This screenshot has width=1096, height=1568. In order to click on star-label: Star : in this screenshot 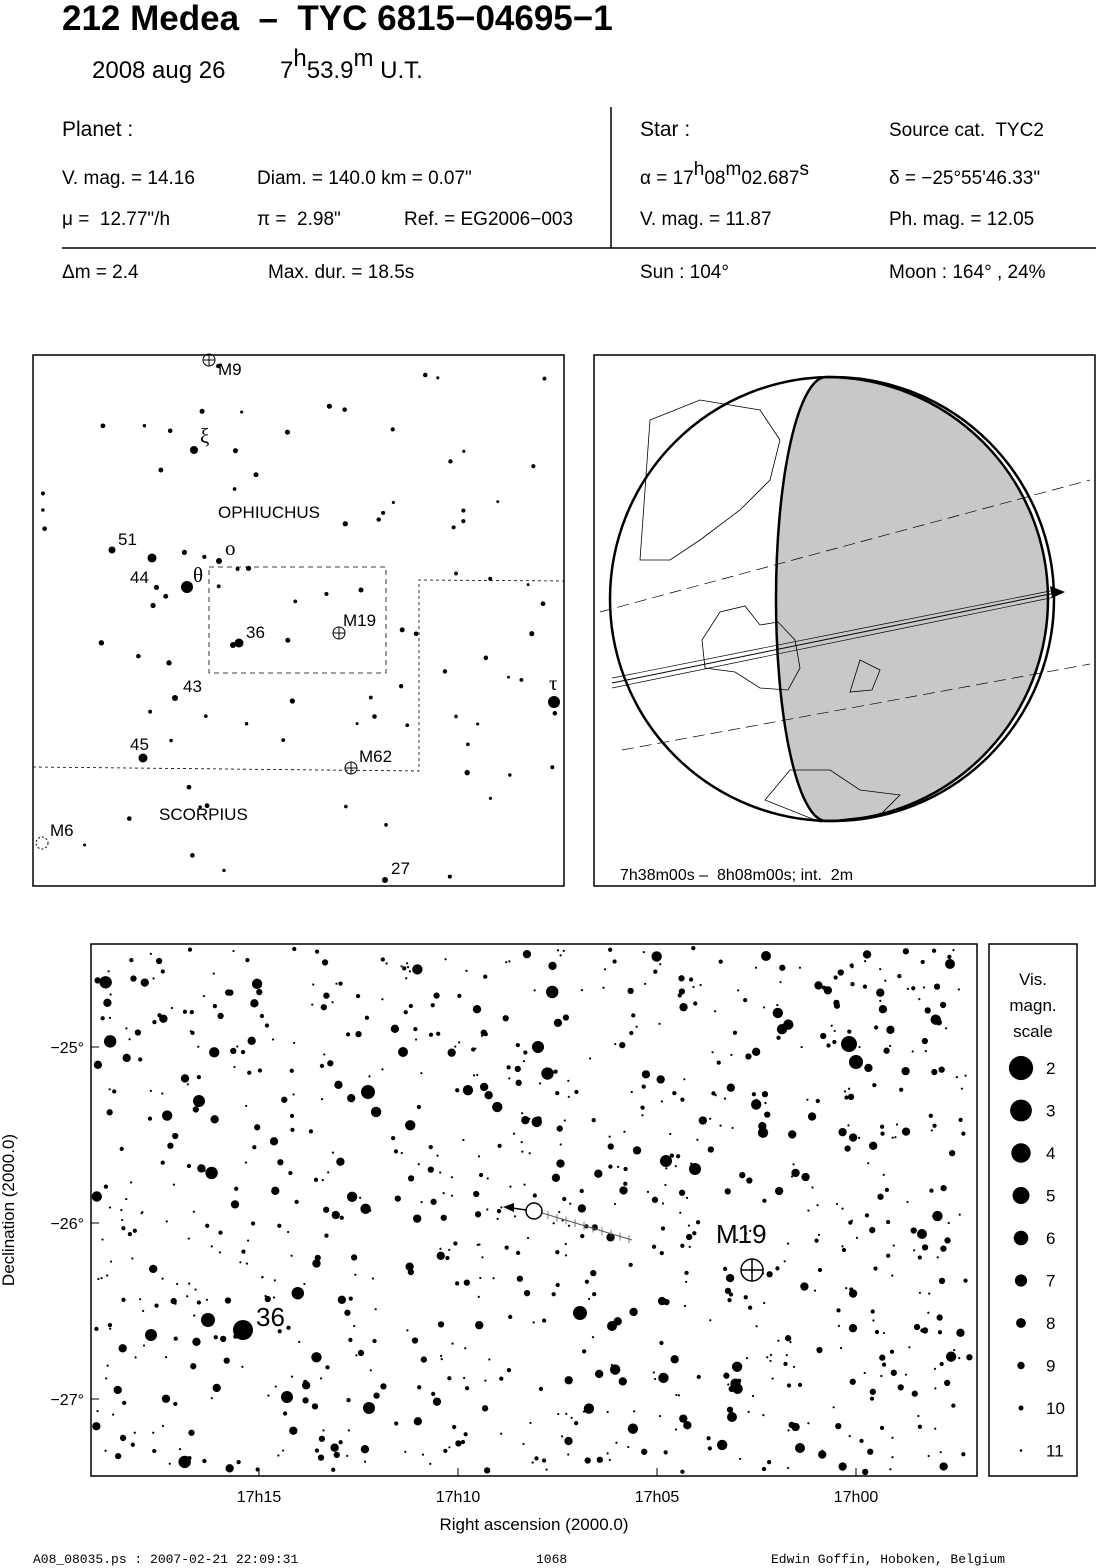, I will do `click(665, 129)`.